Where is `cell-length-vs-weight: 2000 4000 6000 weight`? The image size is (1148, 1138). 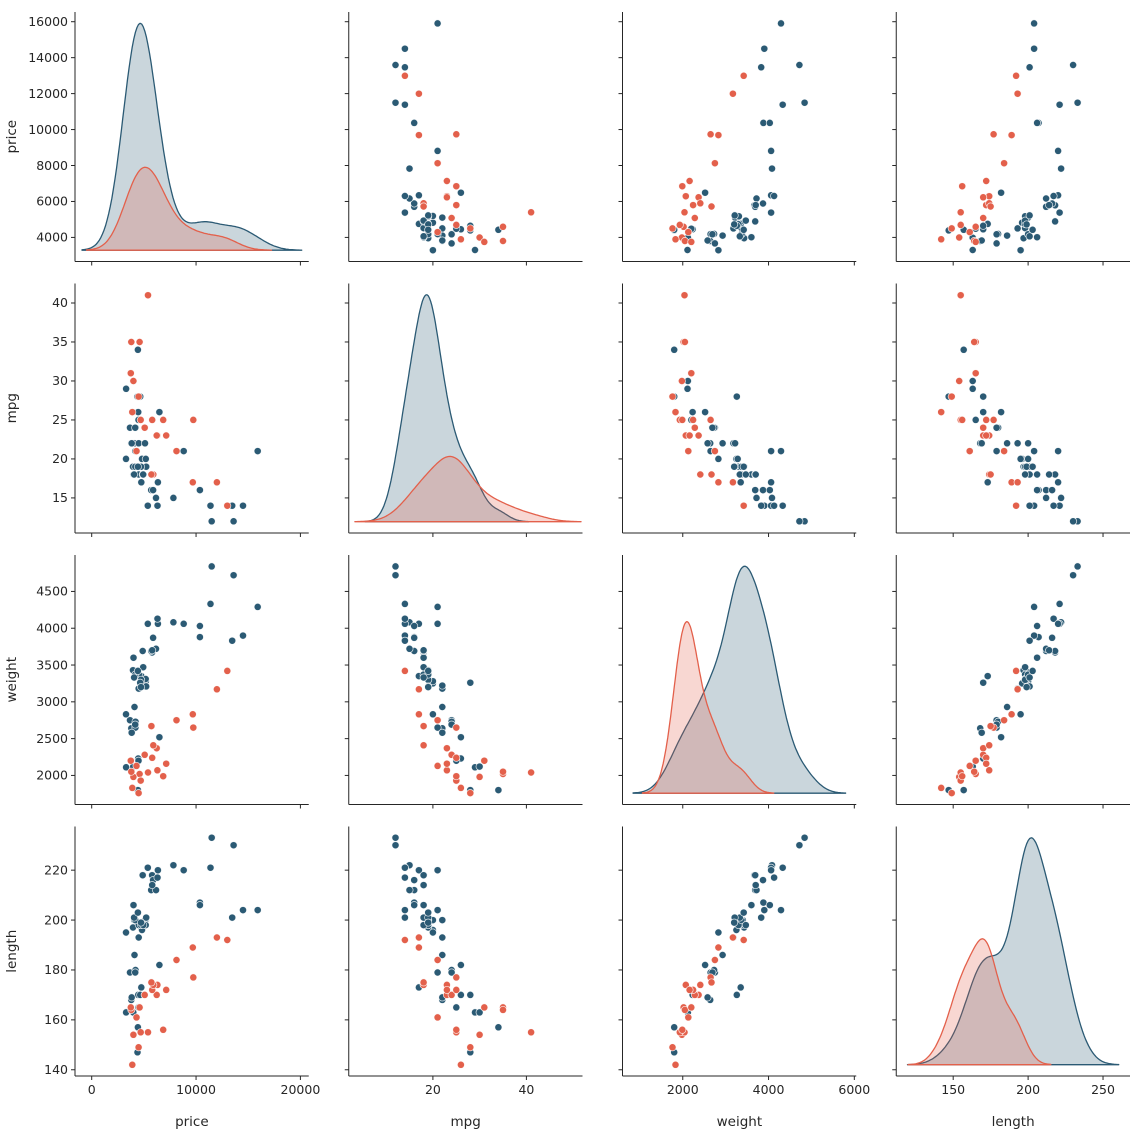
cell-length-vs-weight: 2000 4000 6000 weight is located at coordinates (744, 978).